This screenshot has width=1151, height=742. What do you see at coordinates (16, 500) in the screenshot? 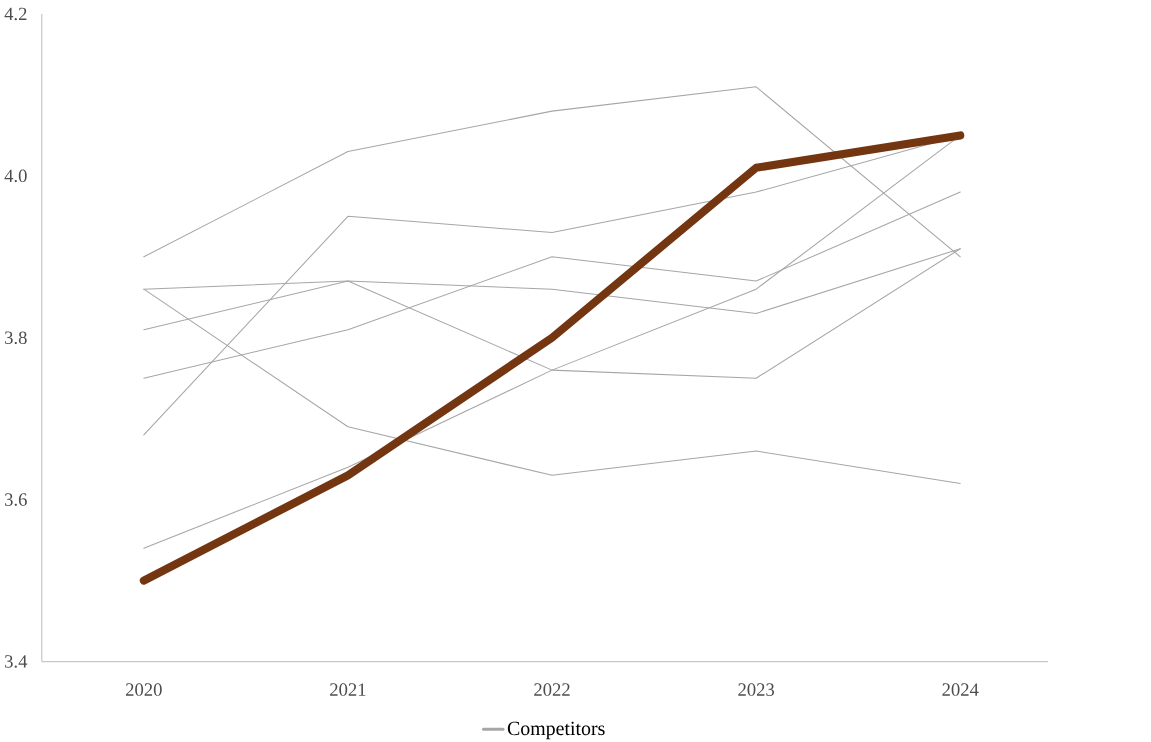
I see `y-tick-label: 3.6` at bounding box center [16, 500].